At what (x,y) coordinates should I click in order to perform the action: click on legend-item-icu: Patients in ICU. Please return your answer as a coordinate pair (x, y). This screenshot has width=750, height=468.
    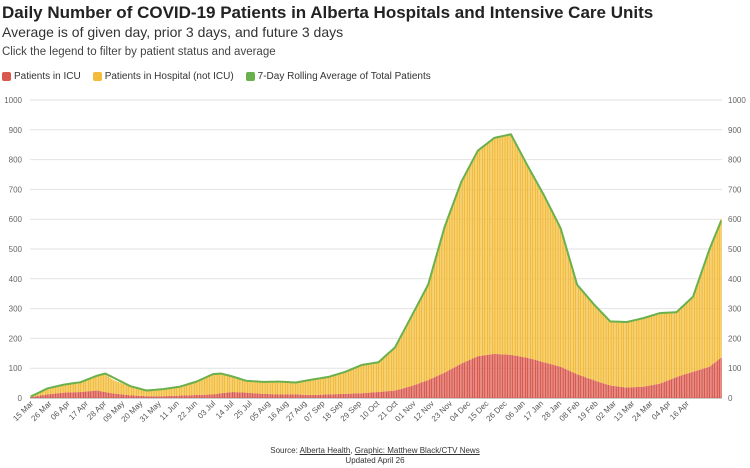
    Looking at the image, I should click on (41, 76).